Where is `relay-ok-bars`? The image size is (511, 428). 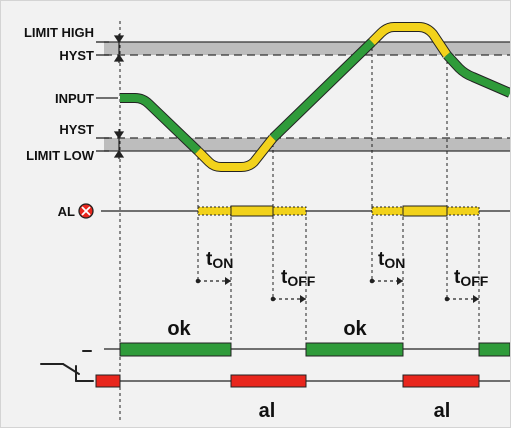
relay-ok-bars is located at coordinates (314, 349).